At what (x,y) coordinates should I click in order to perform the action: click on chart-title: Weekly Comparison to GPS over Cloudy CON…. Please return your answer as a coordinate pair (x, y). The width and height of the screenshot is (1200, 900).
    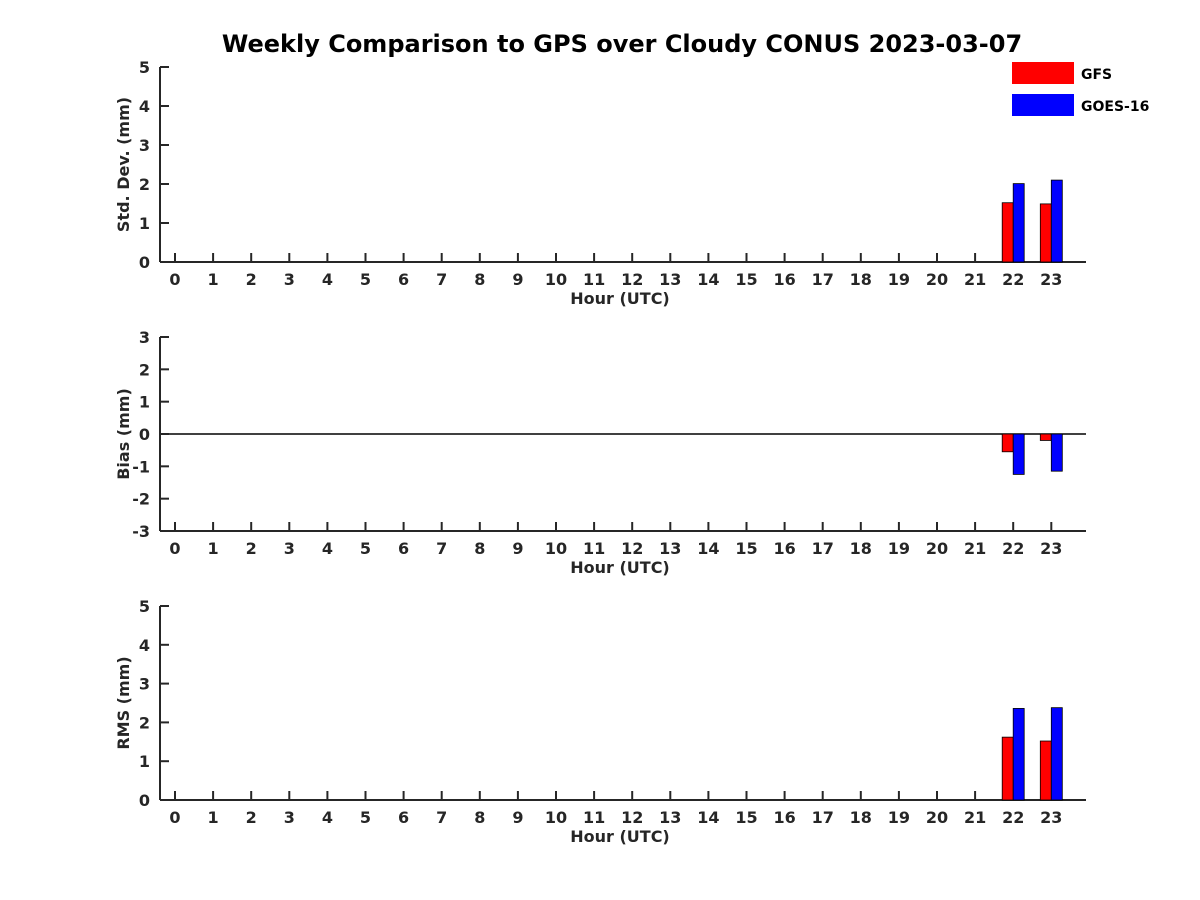
    Looking at the image, I should click on (622, 44).